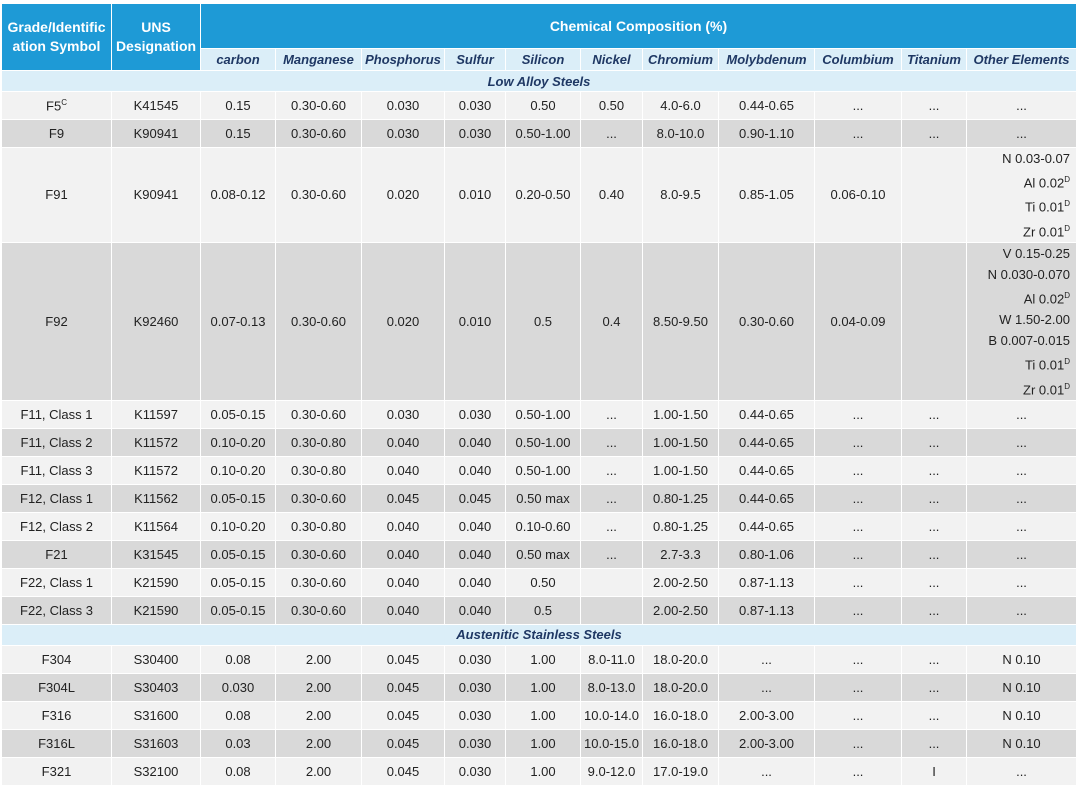  I want to click on cell: F12, Class 1, so click(56, 498).